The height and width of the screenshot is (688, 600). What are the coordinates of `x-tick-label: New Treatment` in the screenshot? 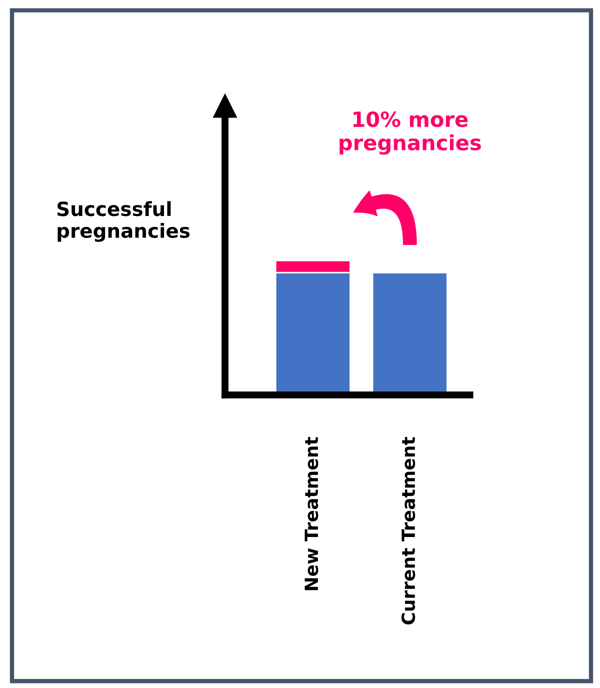 It's located at (311, 513).